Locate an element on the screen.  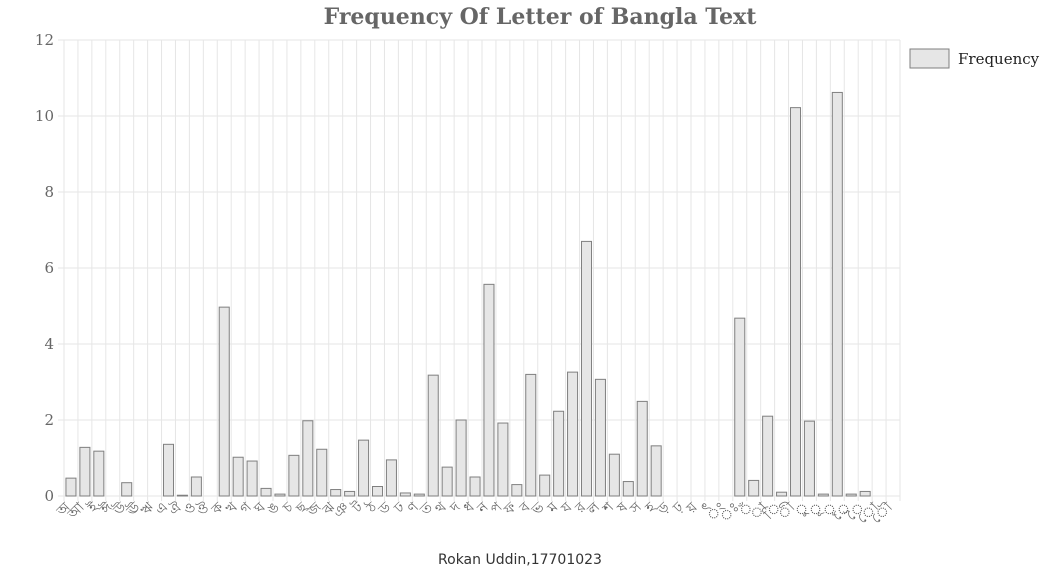
x-tick-label: য় is located at coordinates (692, 508).